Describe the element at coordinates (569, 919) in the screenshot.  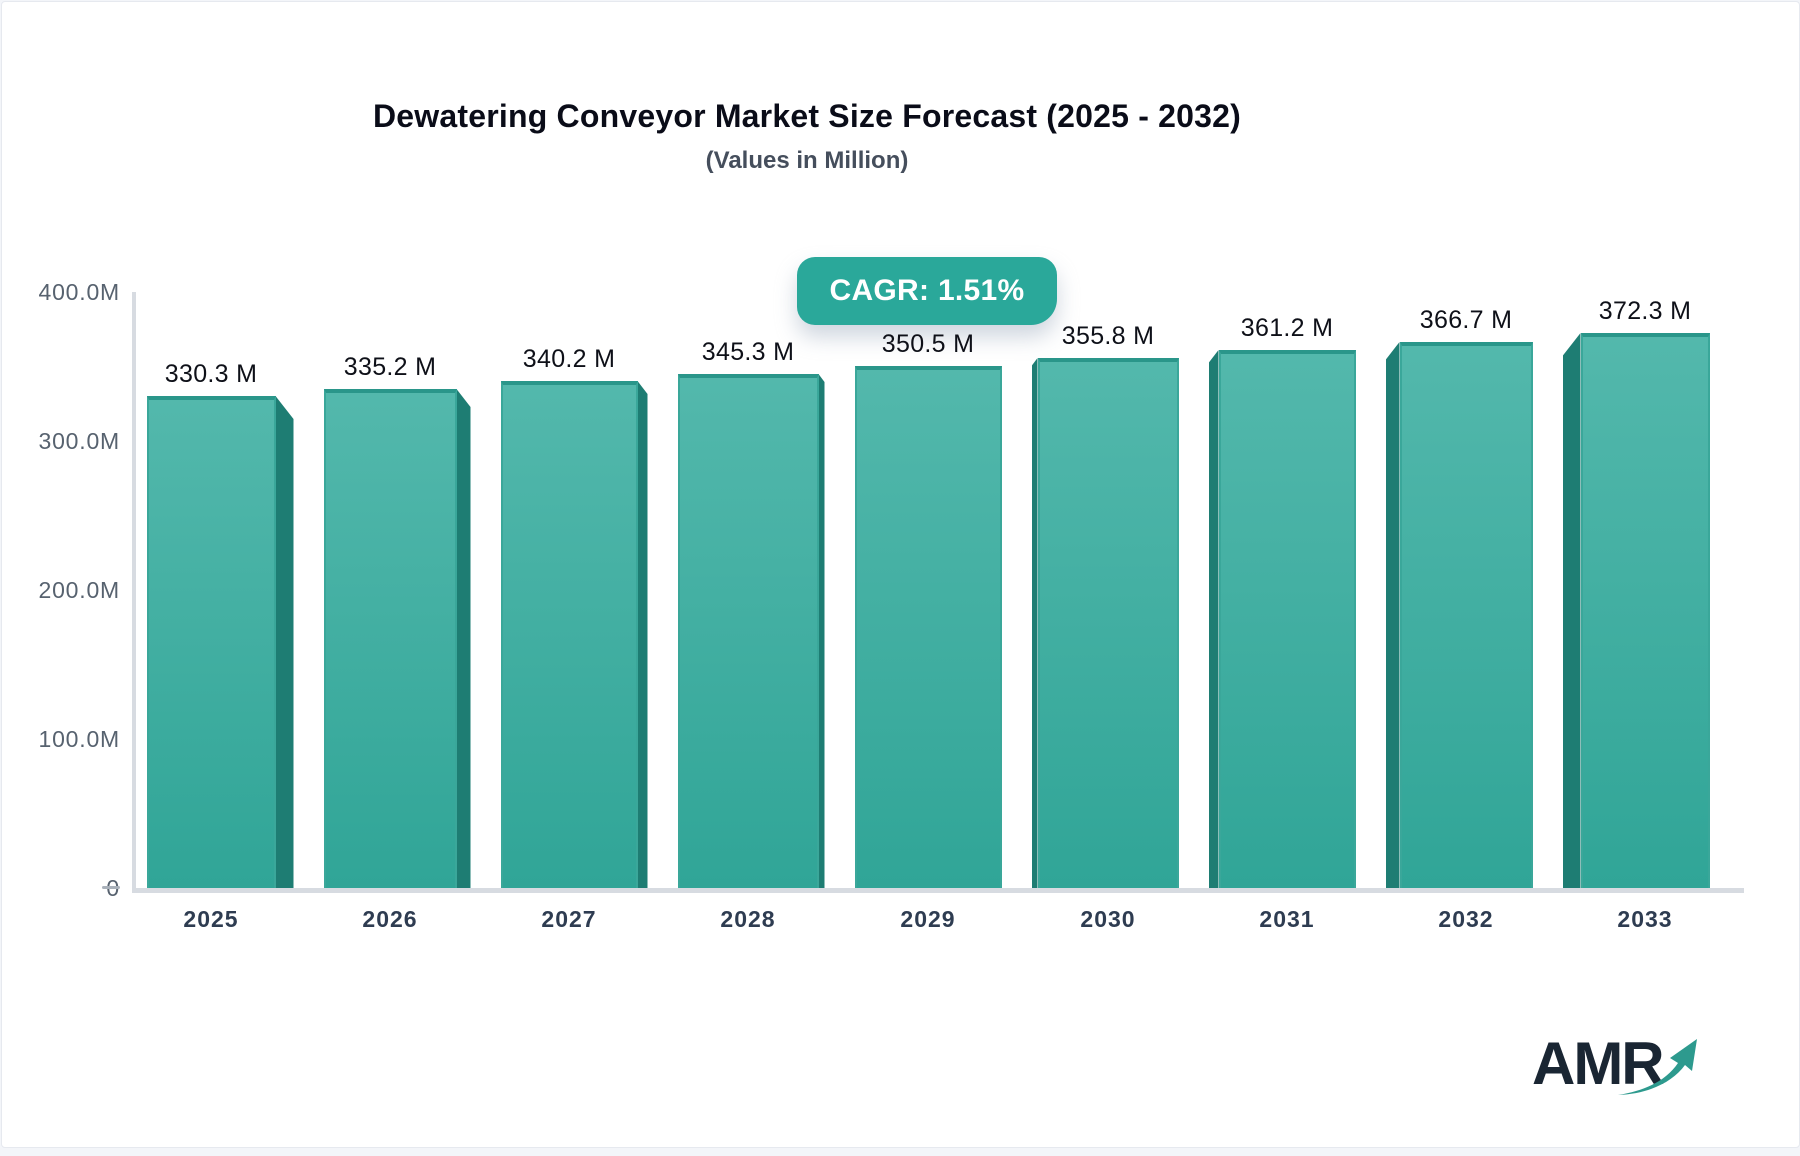
I see `x-axis-label-2027: 2027` at that location.